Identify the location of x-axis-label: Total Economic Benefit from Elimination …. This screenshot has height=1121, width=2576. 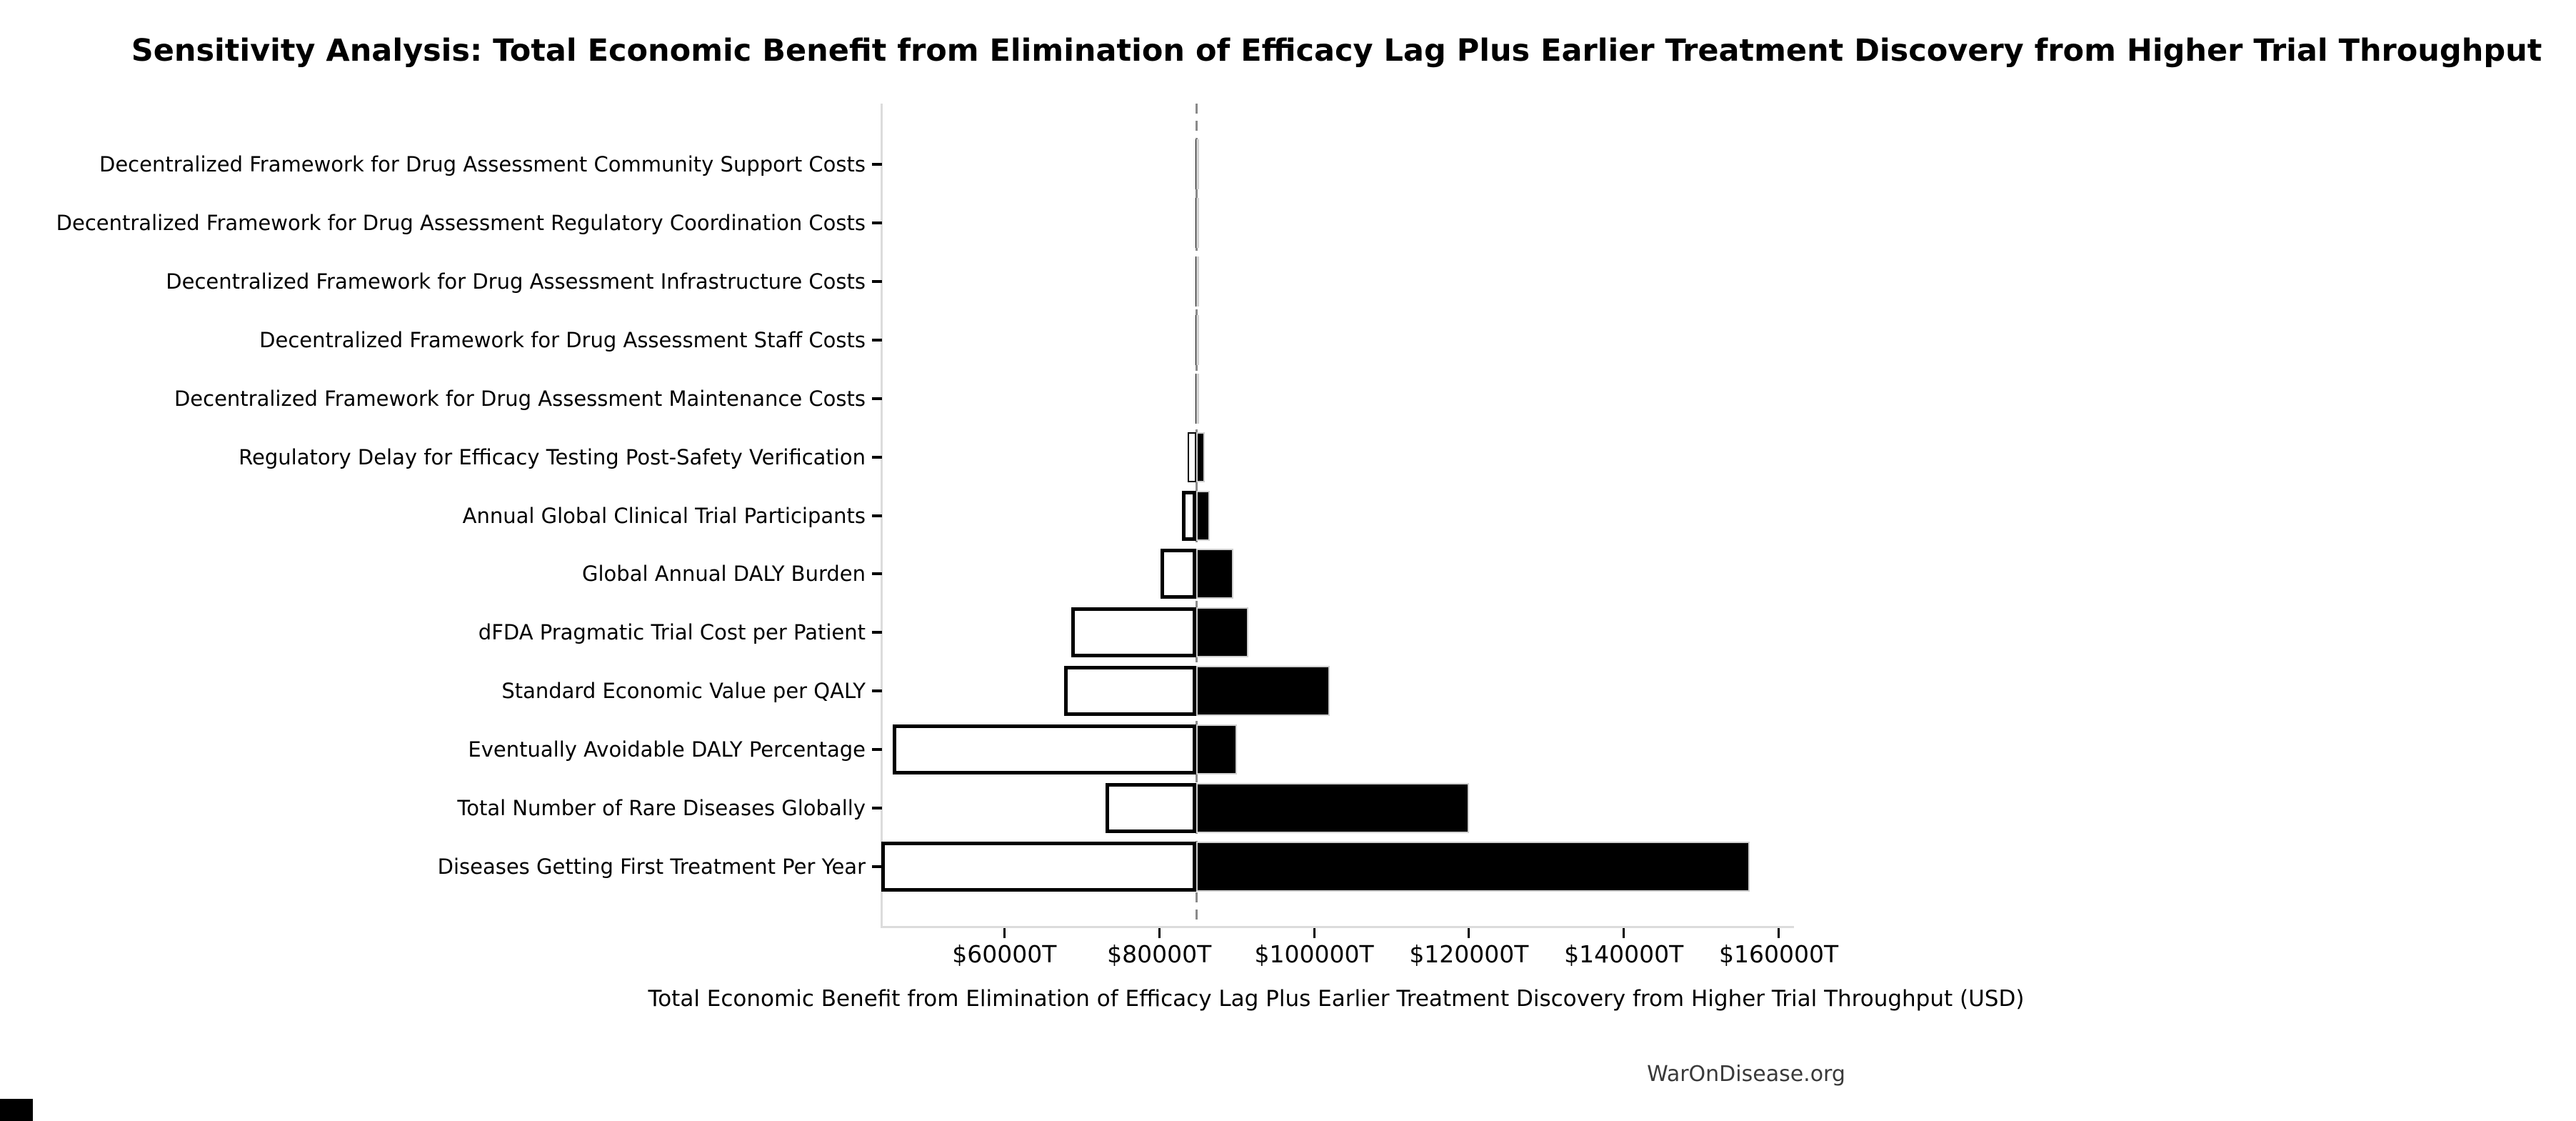
(1336, 999).